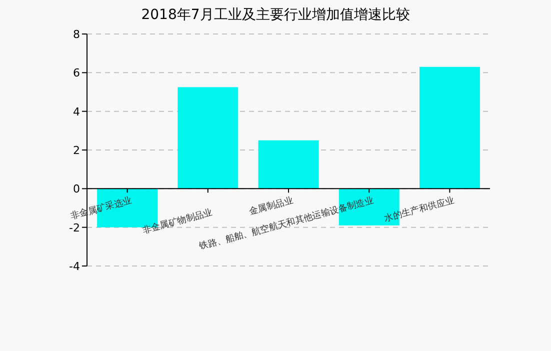 This screenshot has height=351, width=551. What do you see at coordinates (76, 73) in the screenshot?
I see `y-tick-label: 6` at bounding box center [76, 73].